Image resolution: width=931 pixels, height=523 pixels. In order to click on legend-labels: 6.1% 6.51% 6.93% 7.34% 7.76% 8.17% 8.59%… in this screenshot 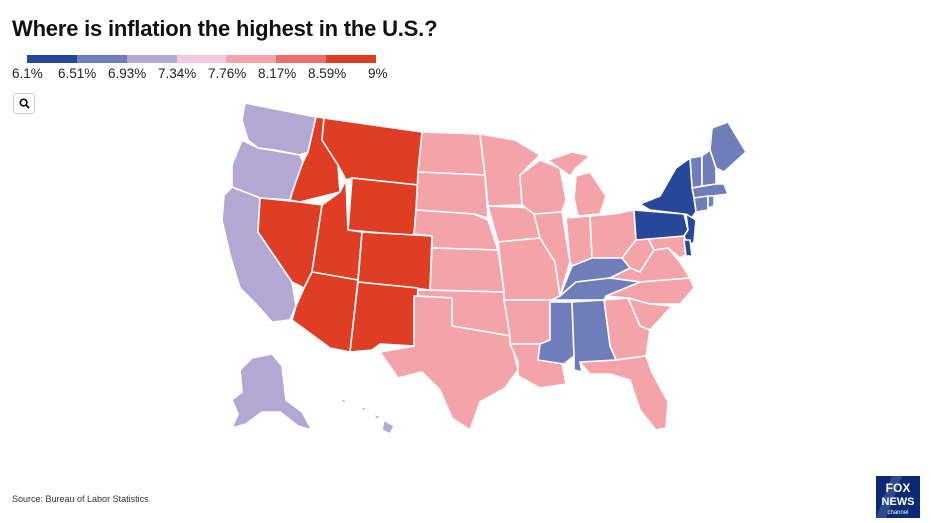, I will do `click(200, 75)`.